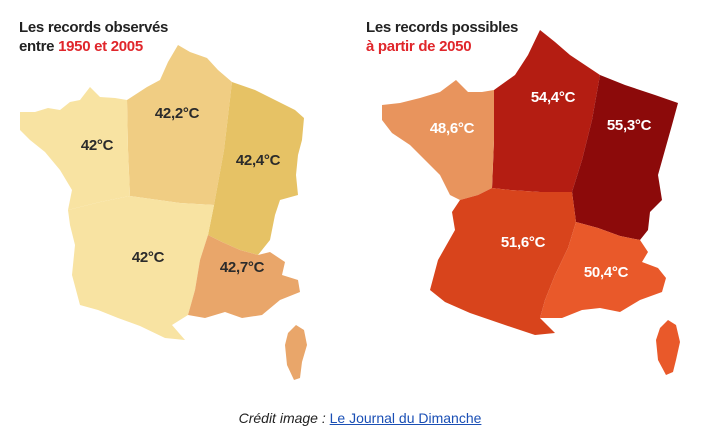 Image resolution: width=720 pixels, height=443 pixels. What do you see at coordinates (553, 97) in the screenshot?
I see `region-label-north-center: 54,4°C` at bounding box center [553, 97].